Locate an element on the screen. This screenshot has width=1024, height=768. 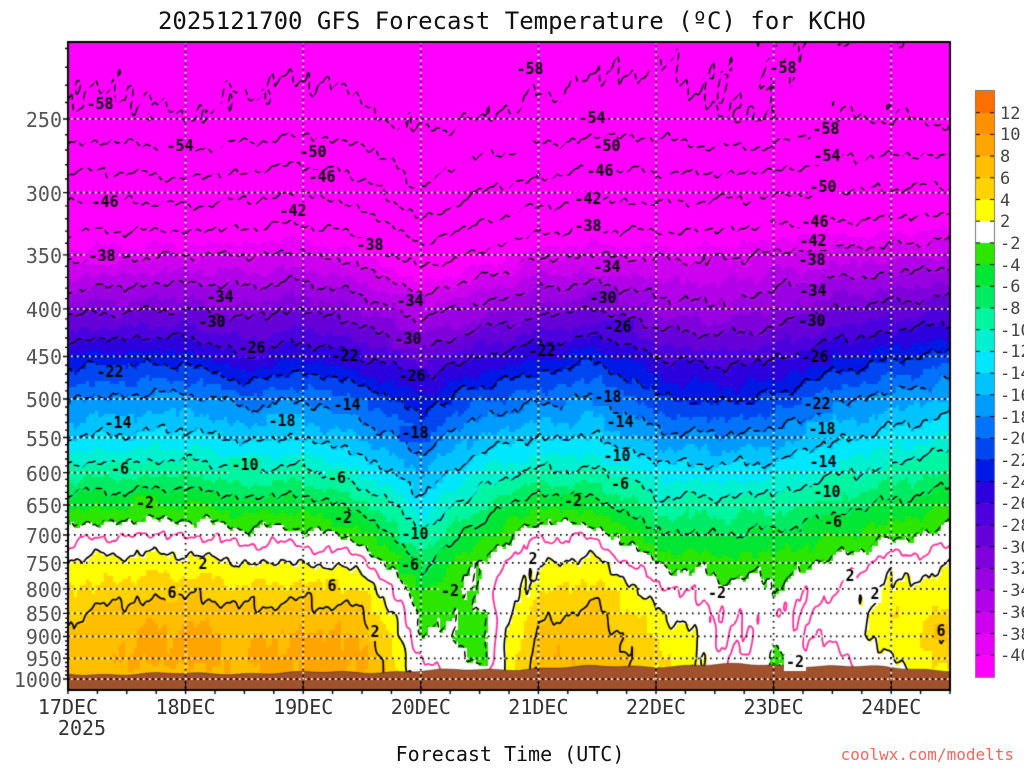
colorbar-label: -8 is located at coordinates (1010, 309).